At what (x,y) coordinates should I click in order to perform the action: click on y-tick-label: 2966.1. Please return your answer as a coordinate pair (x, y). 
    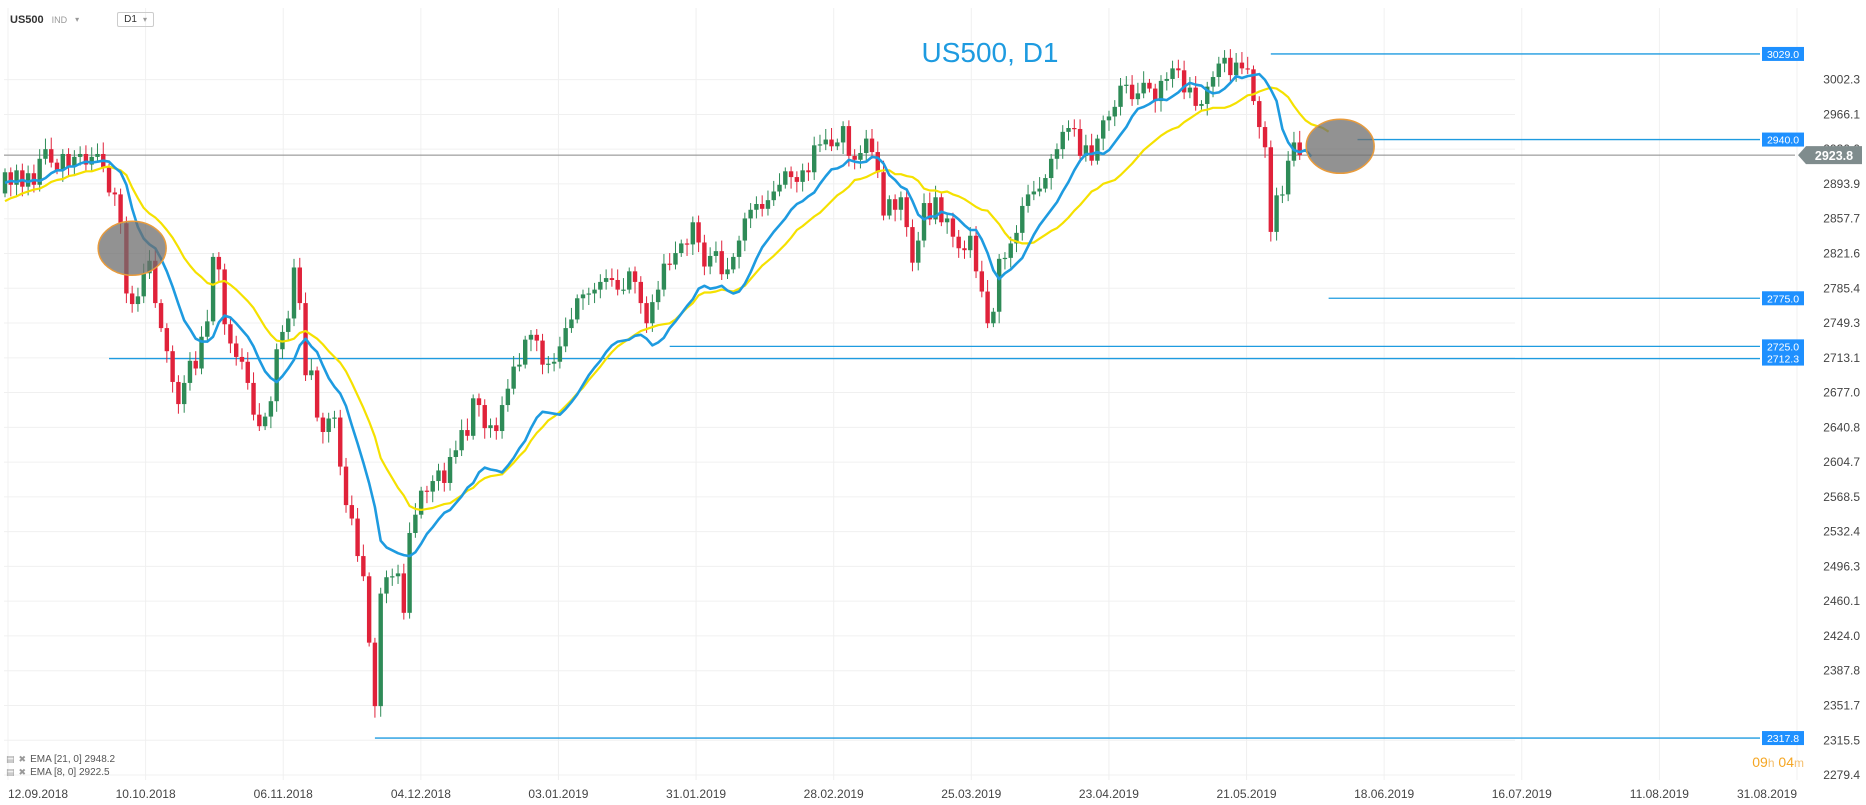
    Looking at the image, I should click on (1841, 114).